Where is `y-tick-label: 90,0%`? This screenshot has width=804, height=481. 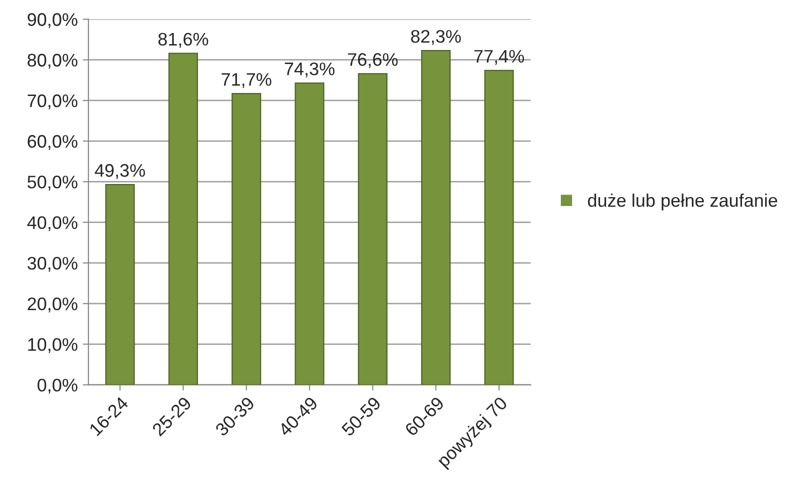 y-tick-label: 90,0% is located at coordinates (53, 20).